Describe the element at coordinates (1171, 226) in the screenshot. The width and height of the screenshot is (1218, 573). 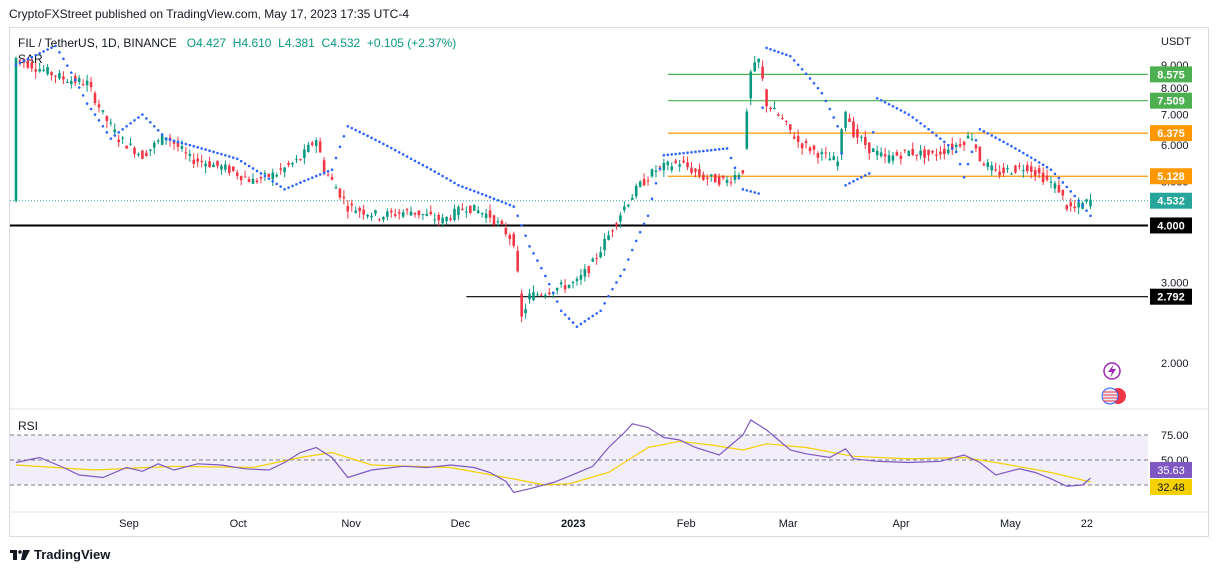
I see `level-label-4.000: 4.000` at that location.